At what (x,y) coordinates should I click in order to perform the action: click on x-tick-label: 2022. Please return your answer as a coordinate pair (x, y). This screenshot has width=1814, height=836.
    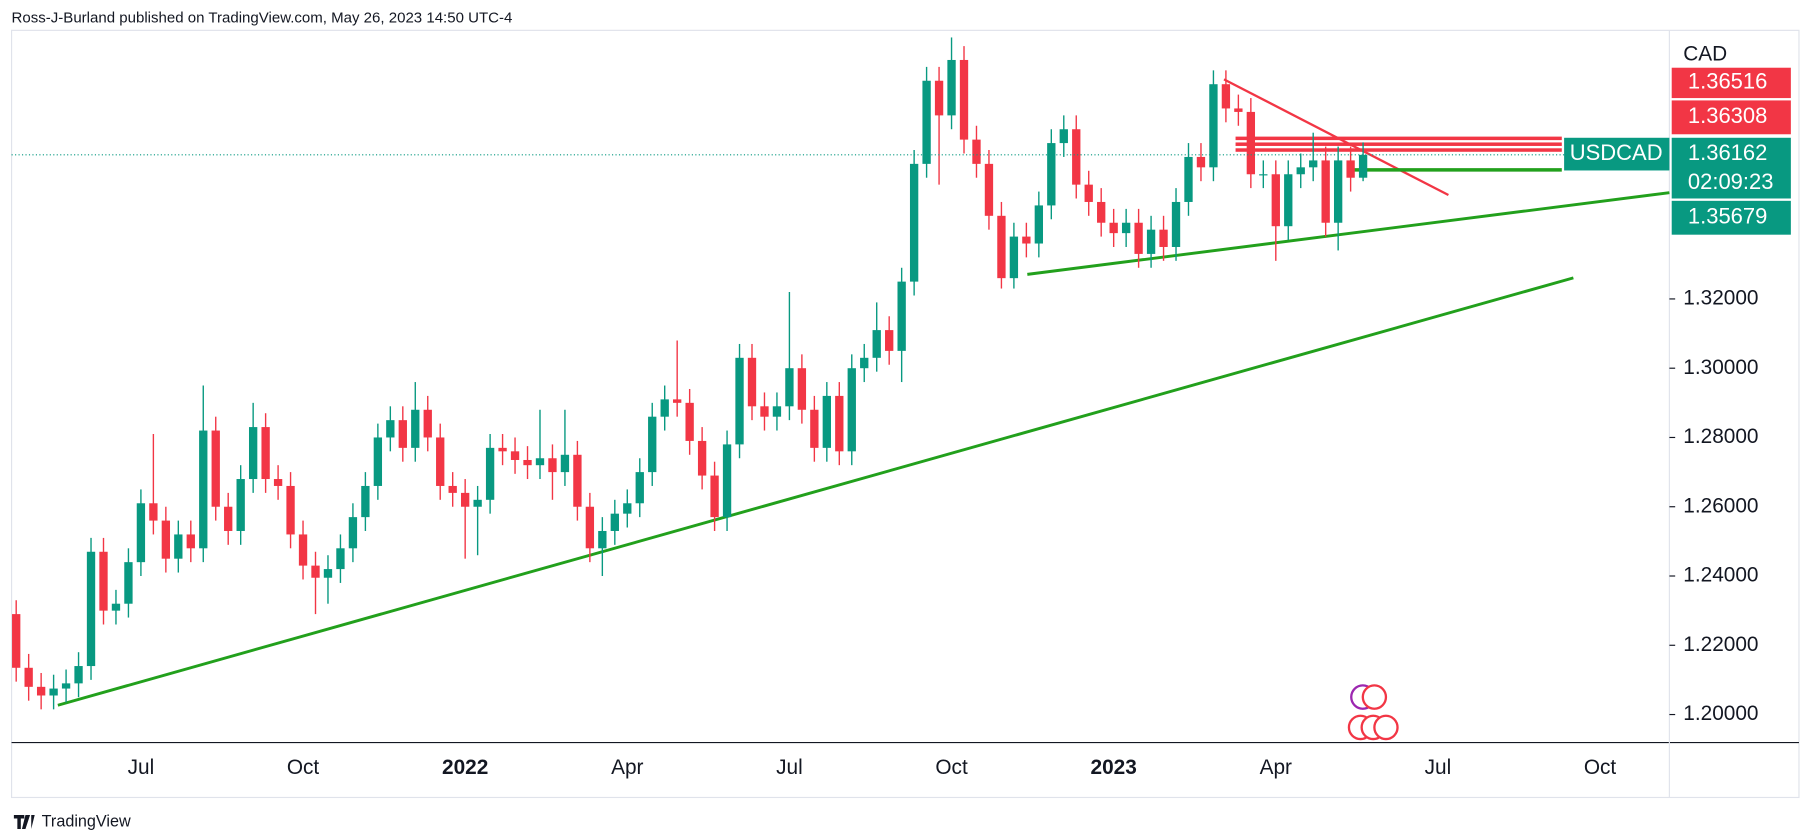
    Looking at the image, I should click on (465, 767).